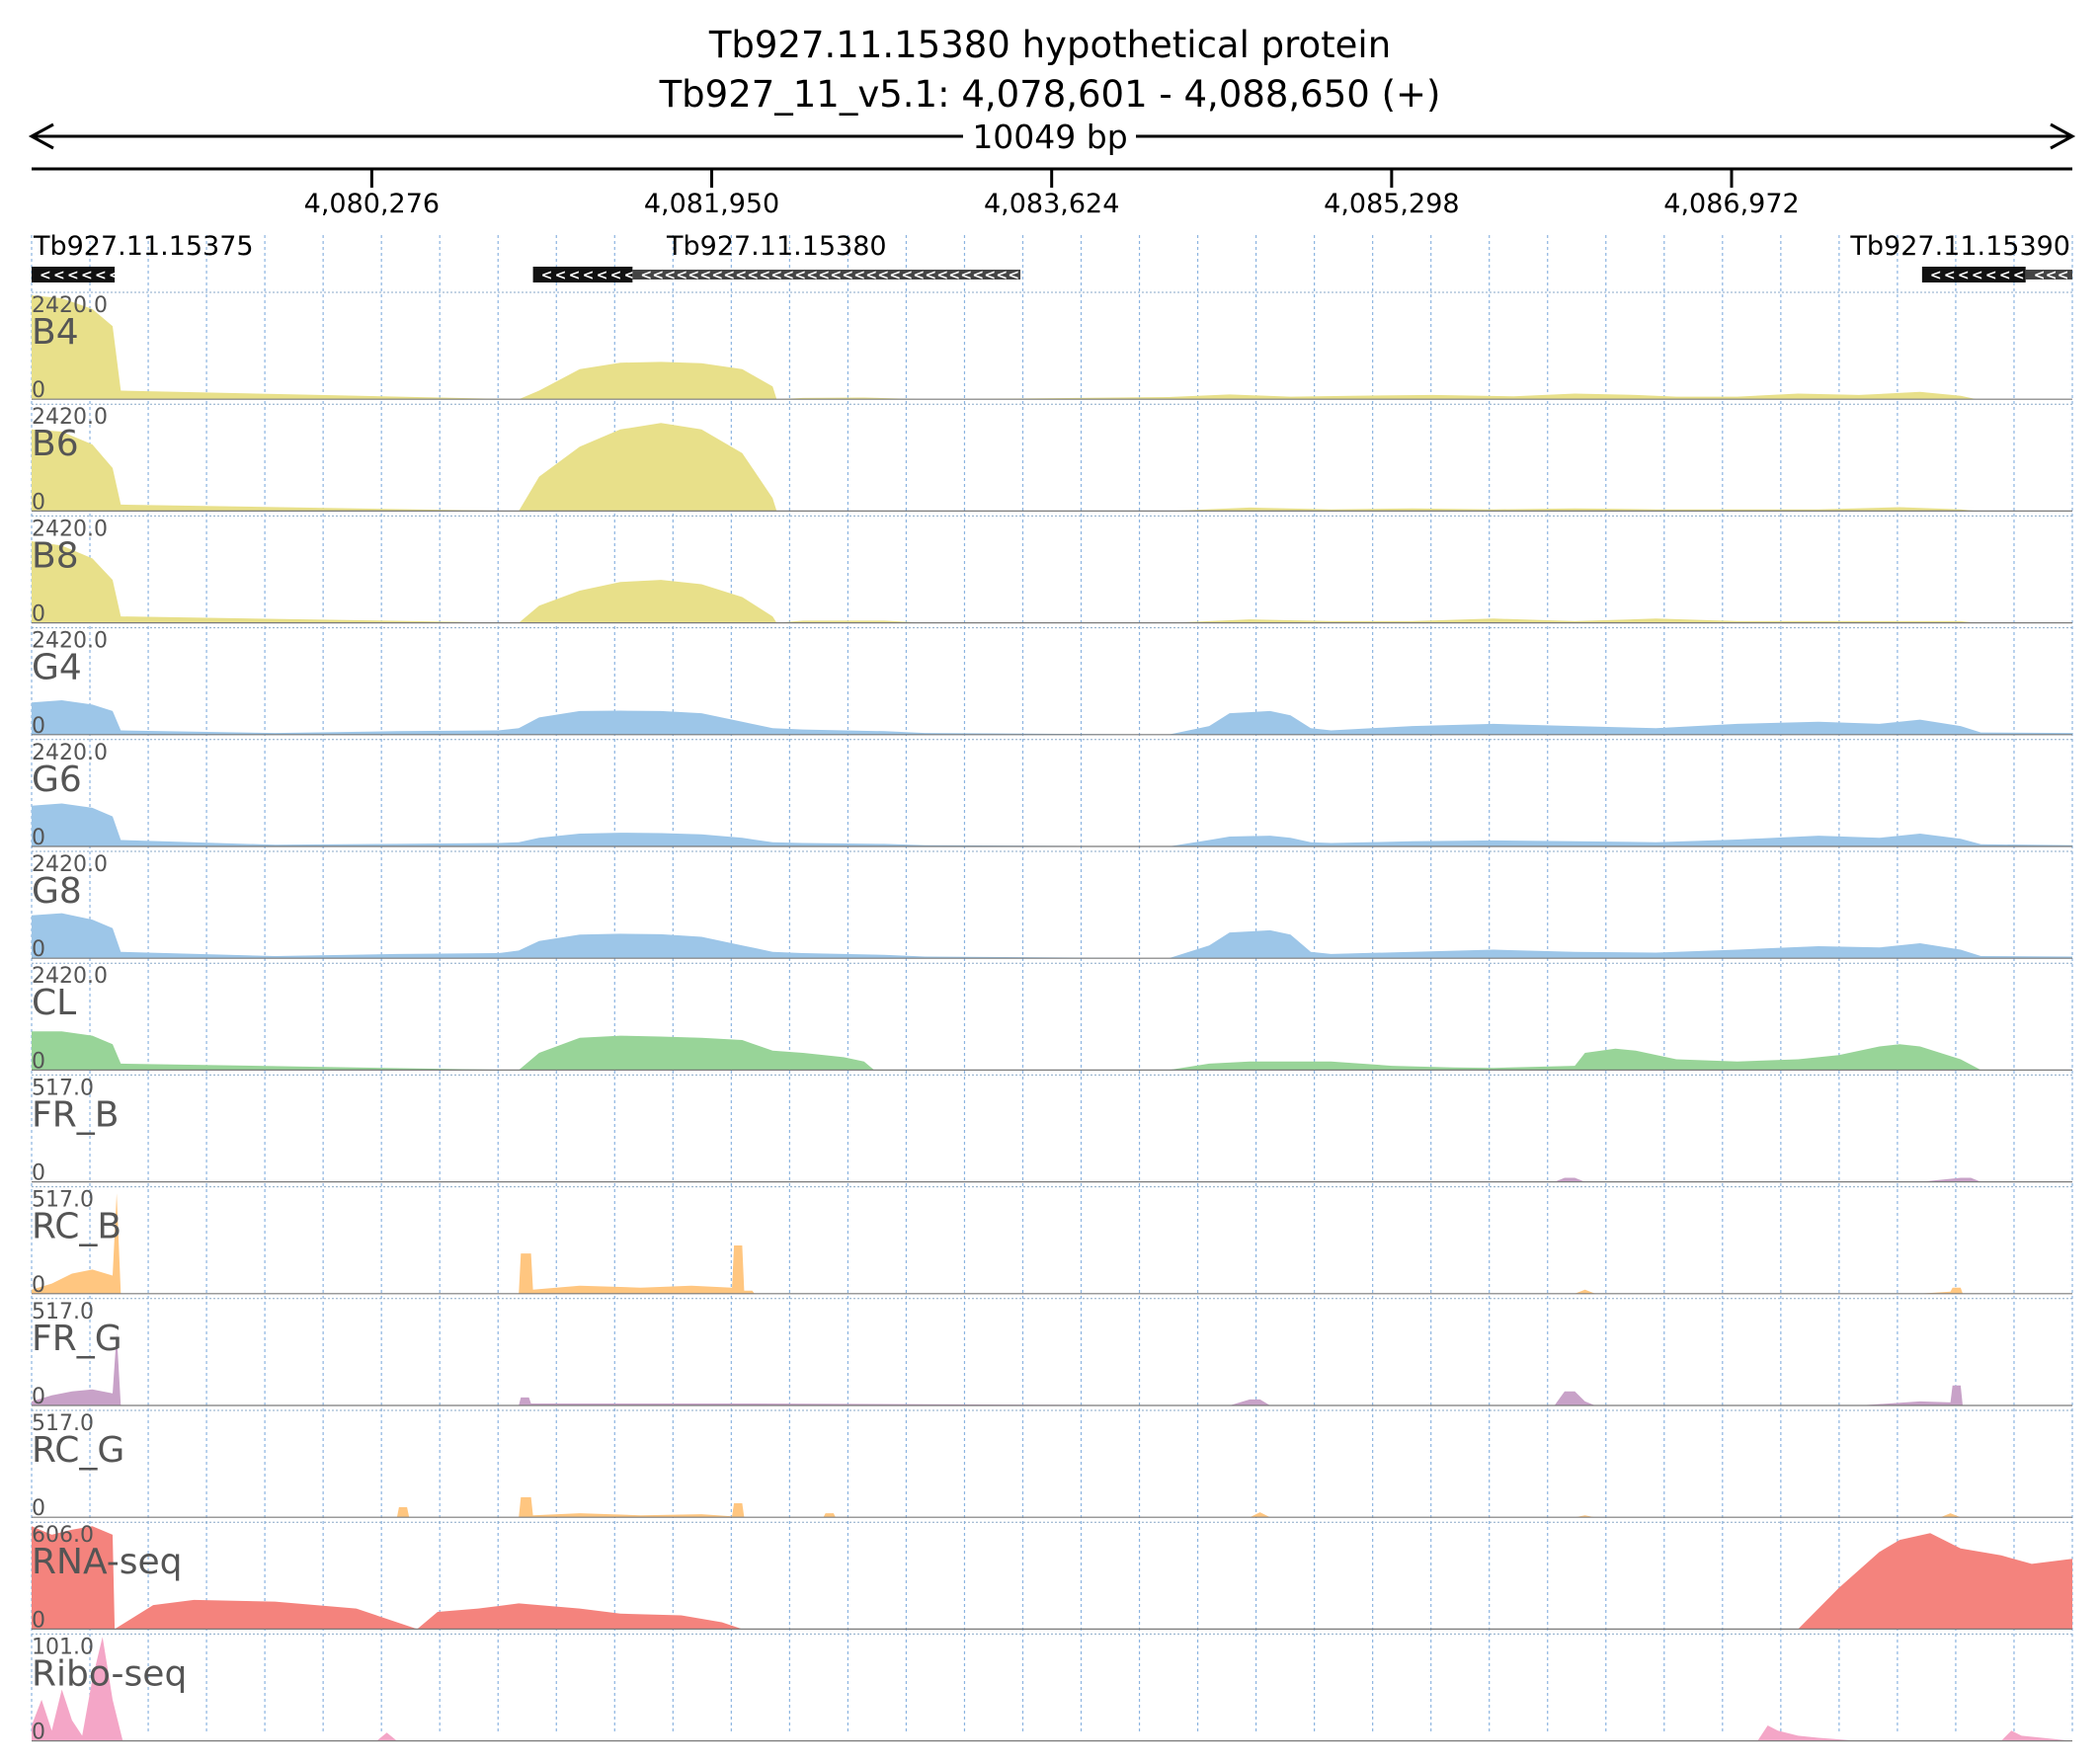 The image size is (2100, 1763). I want to click on coverage-area-RC_G, so click(996, 1507).